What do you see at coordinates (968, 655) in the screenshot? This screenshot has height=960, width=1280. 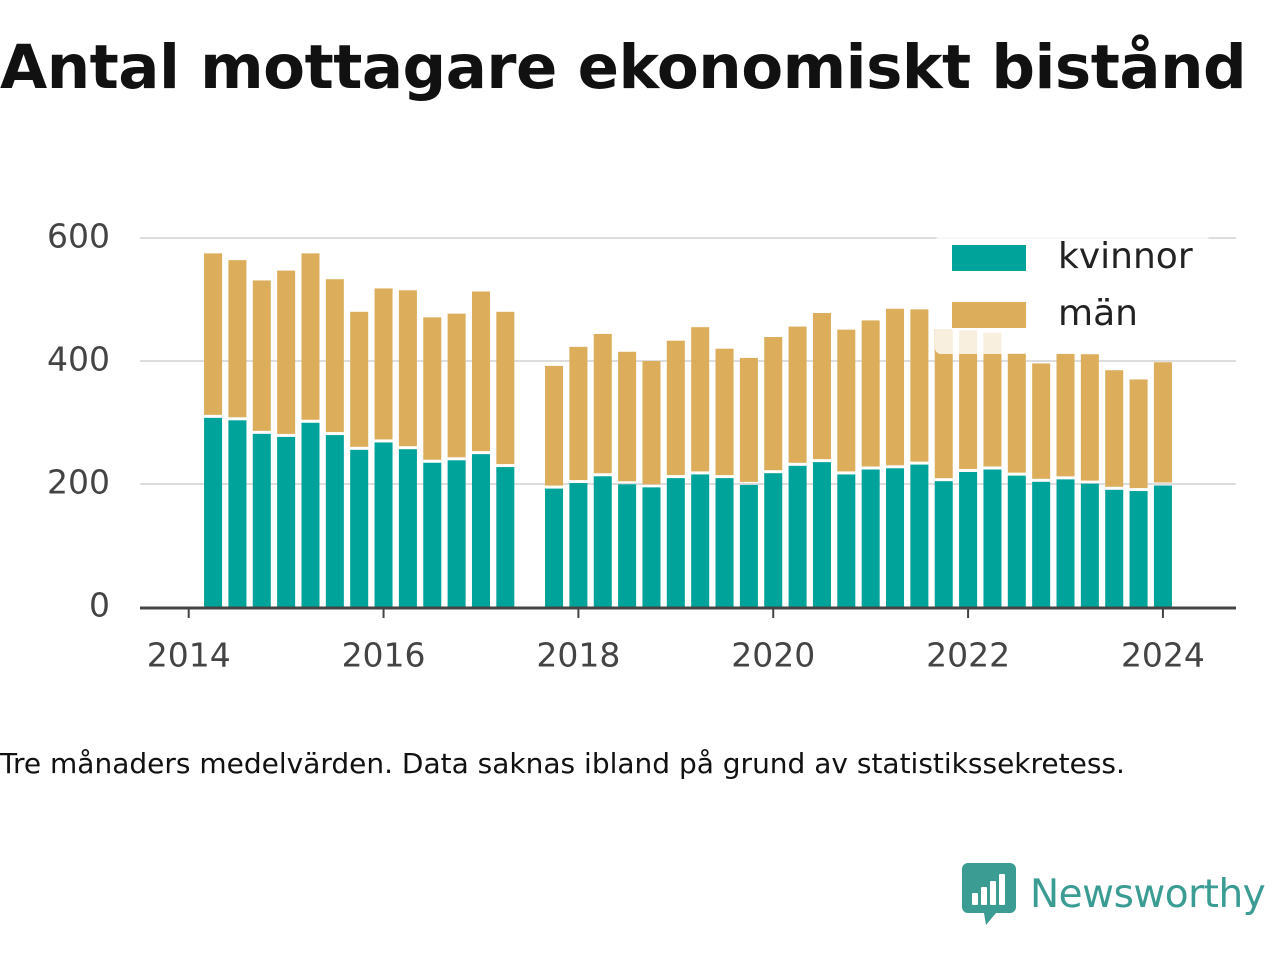 I see `x-tick-label-2022: 2022` at bounding box center [968, 655].